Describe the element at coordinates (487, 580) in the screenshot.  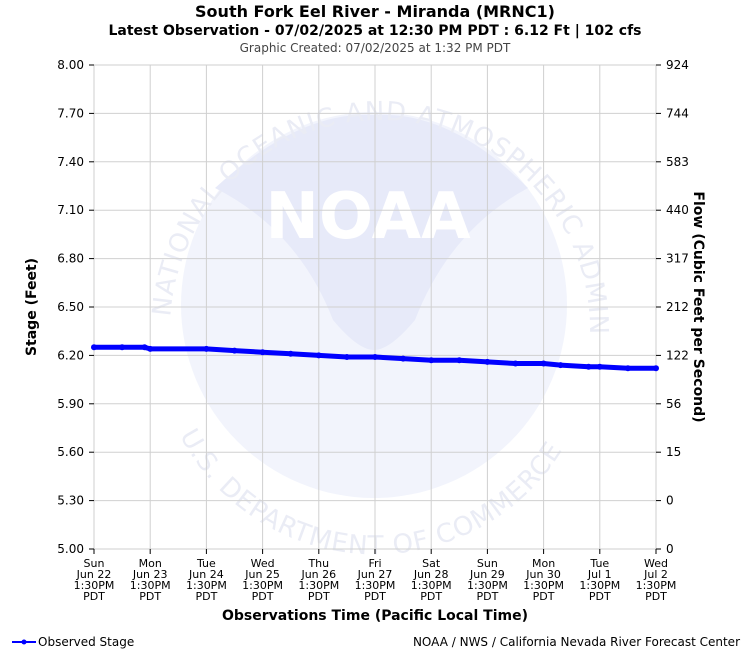
I see `x-tick-label: Sun Jun 29 1:30PM PDT` at that location.